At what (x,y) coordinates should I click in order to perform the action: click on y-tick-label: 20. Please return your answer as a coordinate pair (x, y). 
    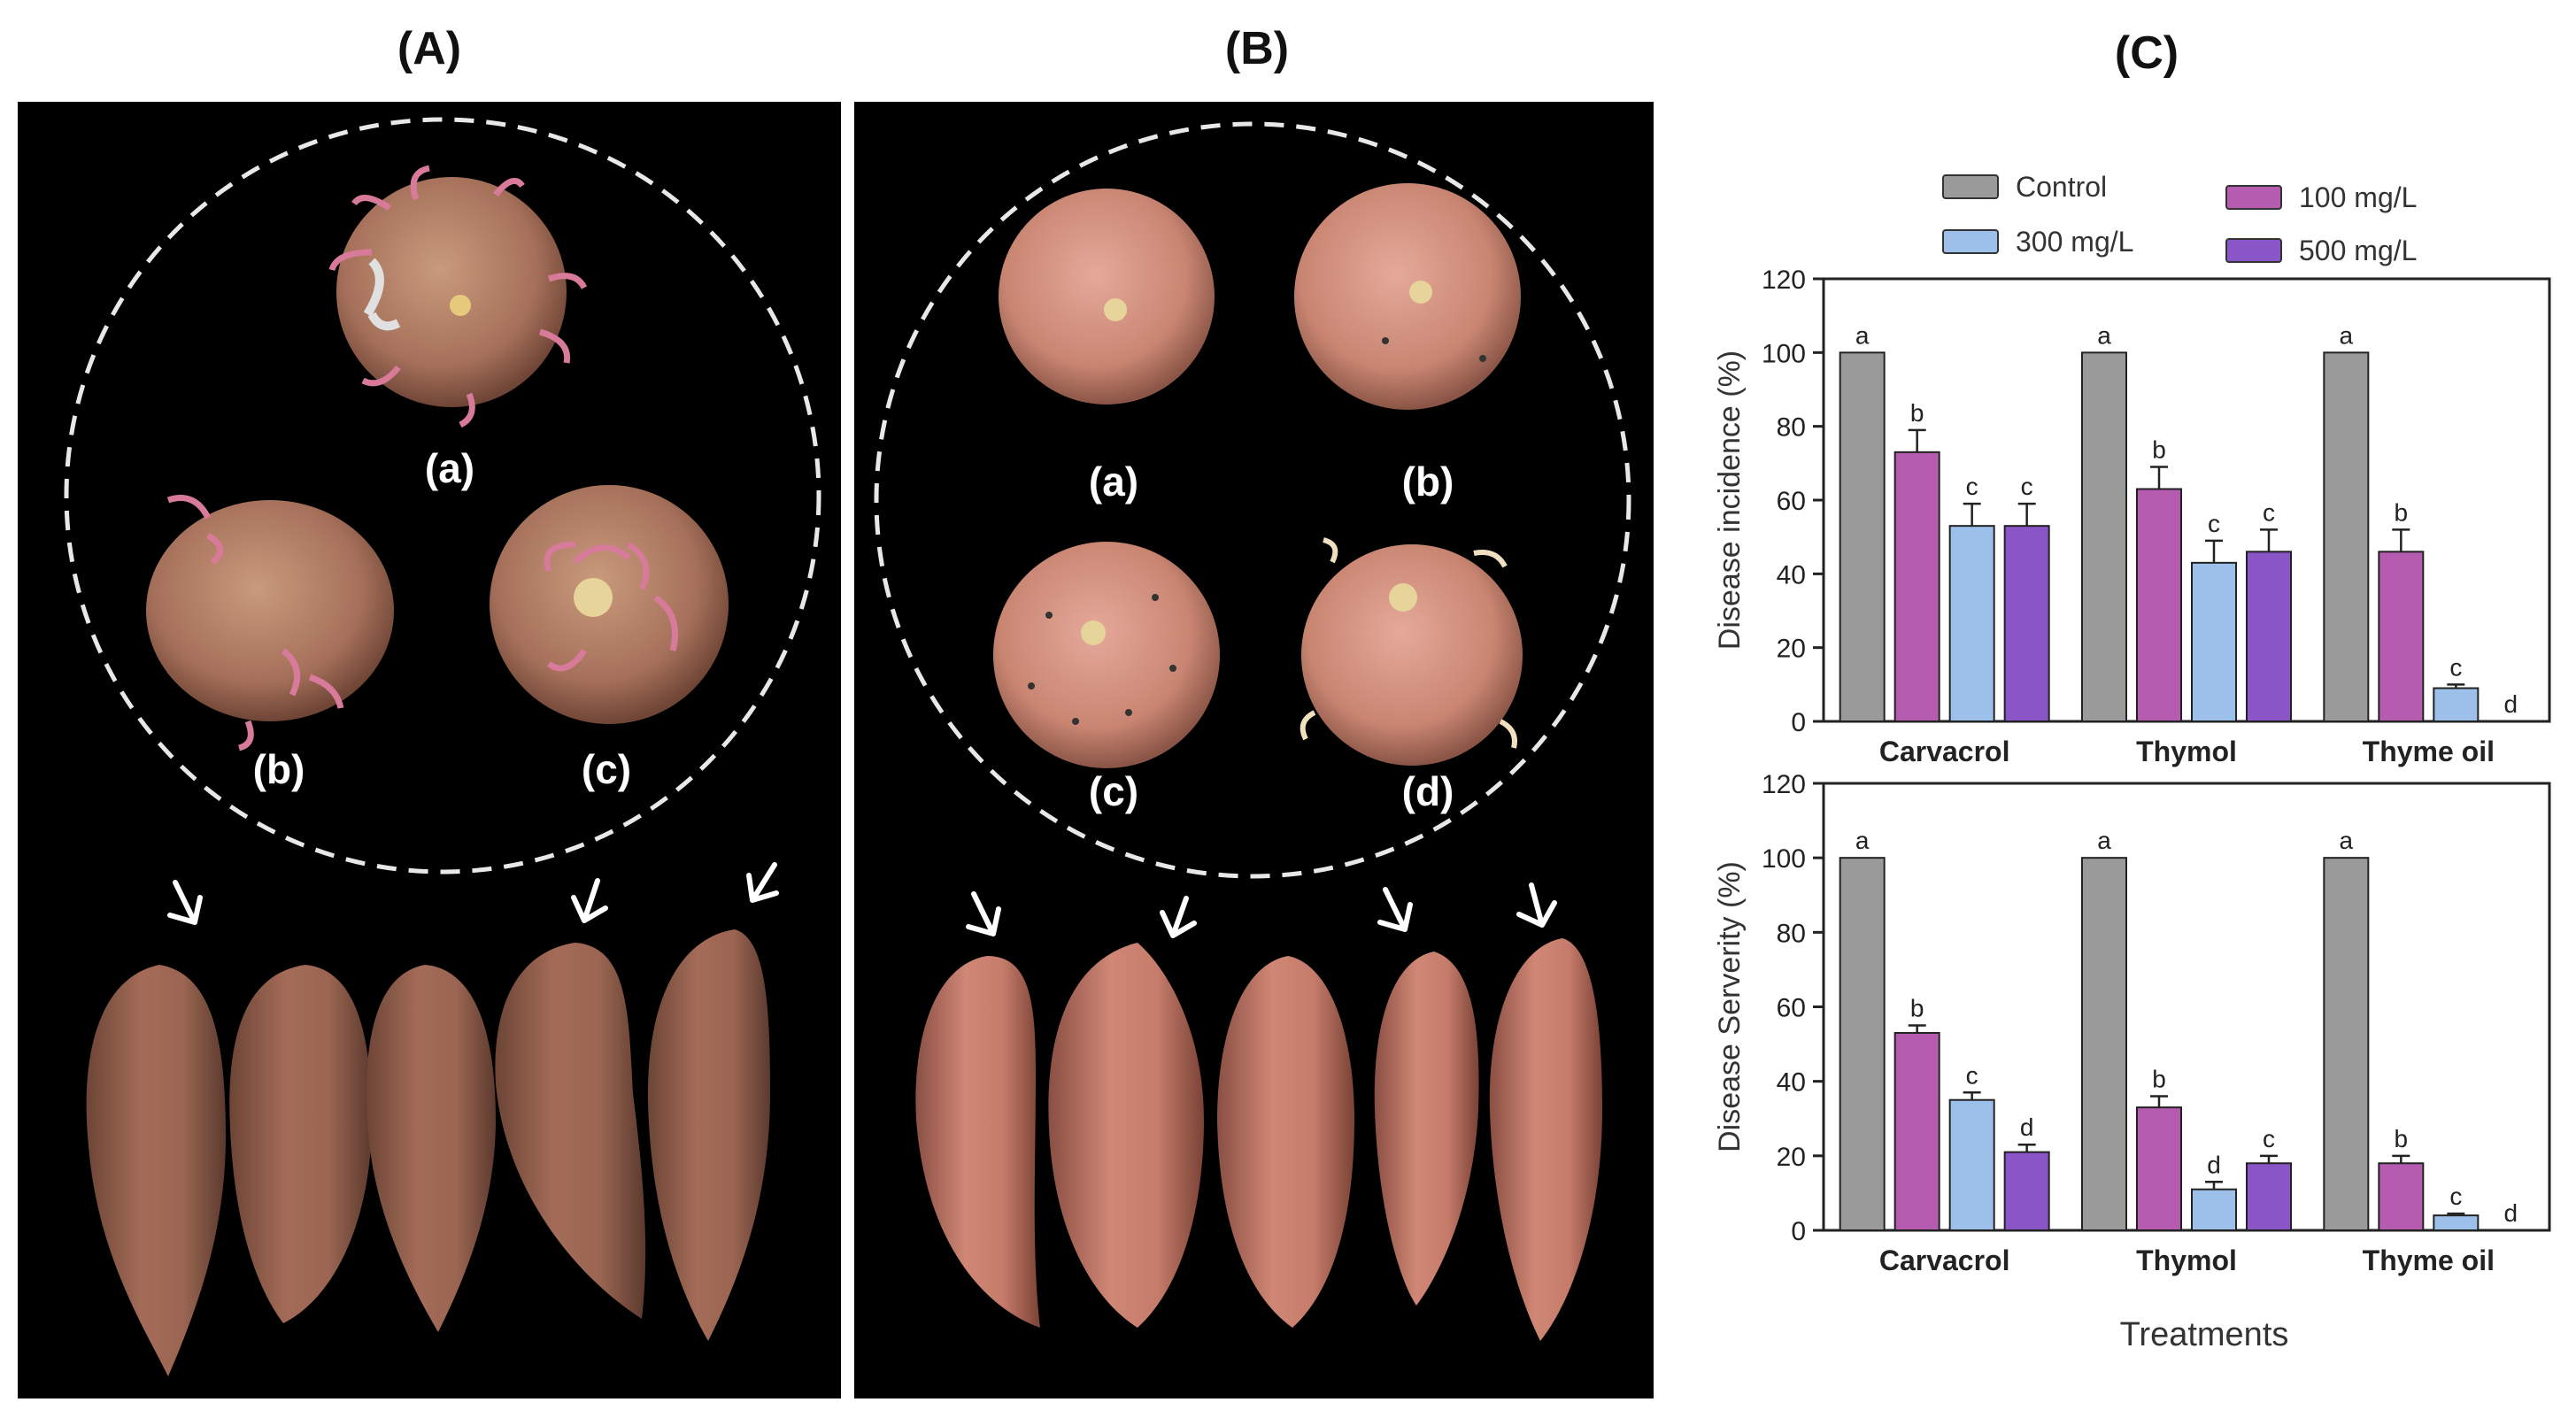
    Looking at the image, I should click on (1791, 650).